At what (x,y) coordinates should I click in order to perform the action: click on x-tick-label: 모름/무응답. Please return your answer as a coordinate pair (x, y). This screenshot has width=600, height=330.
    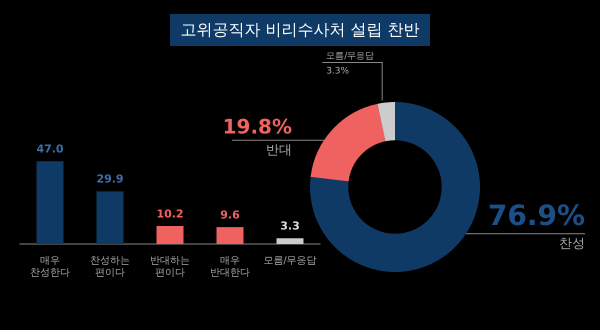
    Looking at the image, I should click on (290, 261).